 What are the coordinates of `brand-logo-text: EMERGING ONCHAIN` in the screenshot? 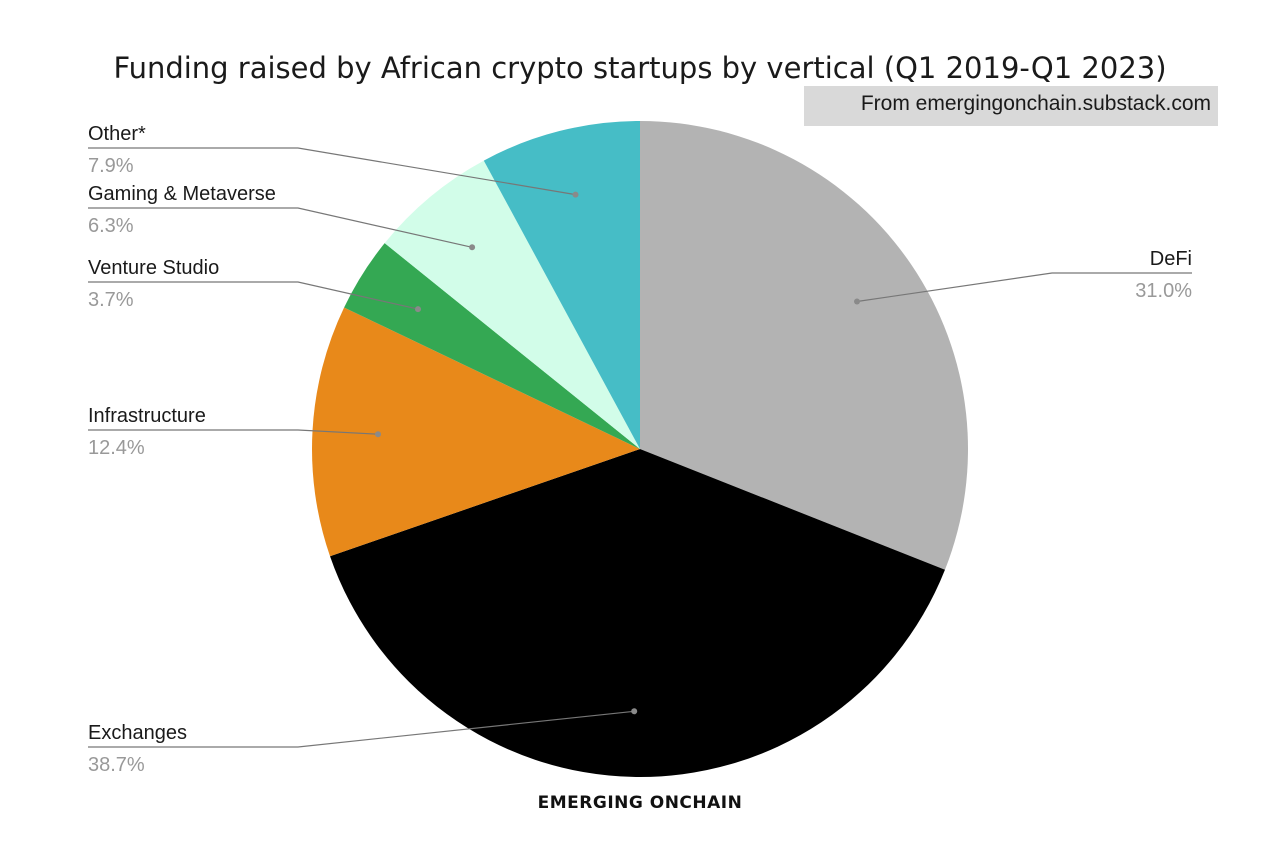 It's located at (640, 803).